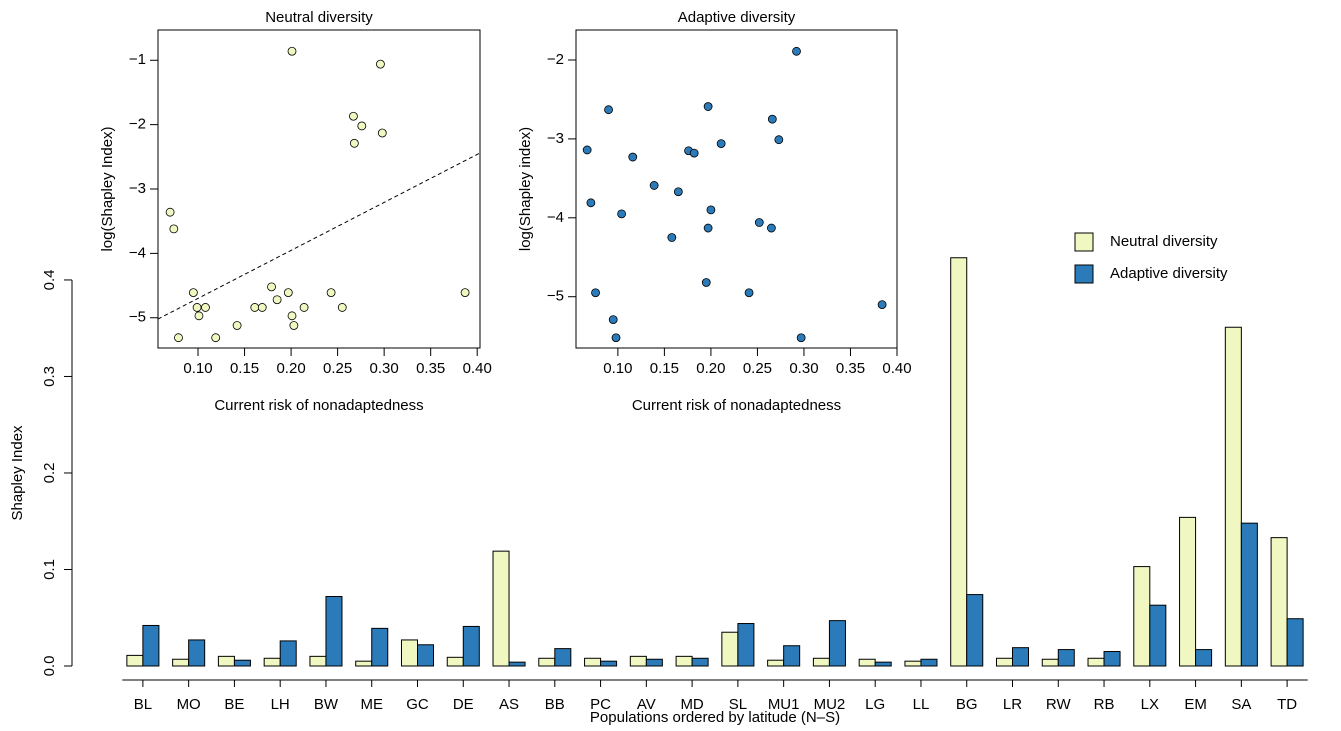 This screenshot has width=1341, height=731. What do you see at coordinates (737, 17) in the screenshot?
I see `chart-title: Adaptive diversity` at bounding box center [737, 17].